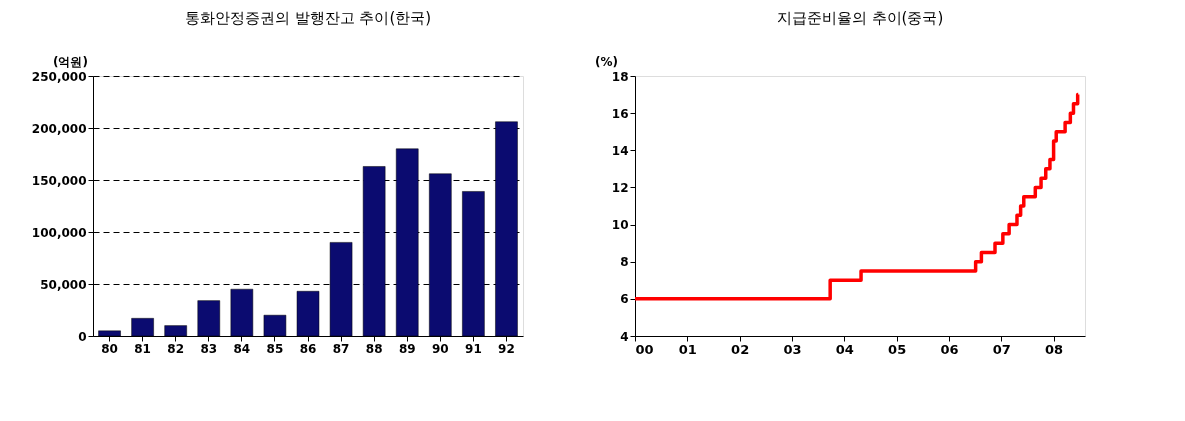  I want to click on y-tick-label: 8, so click(624, 262).